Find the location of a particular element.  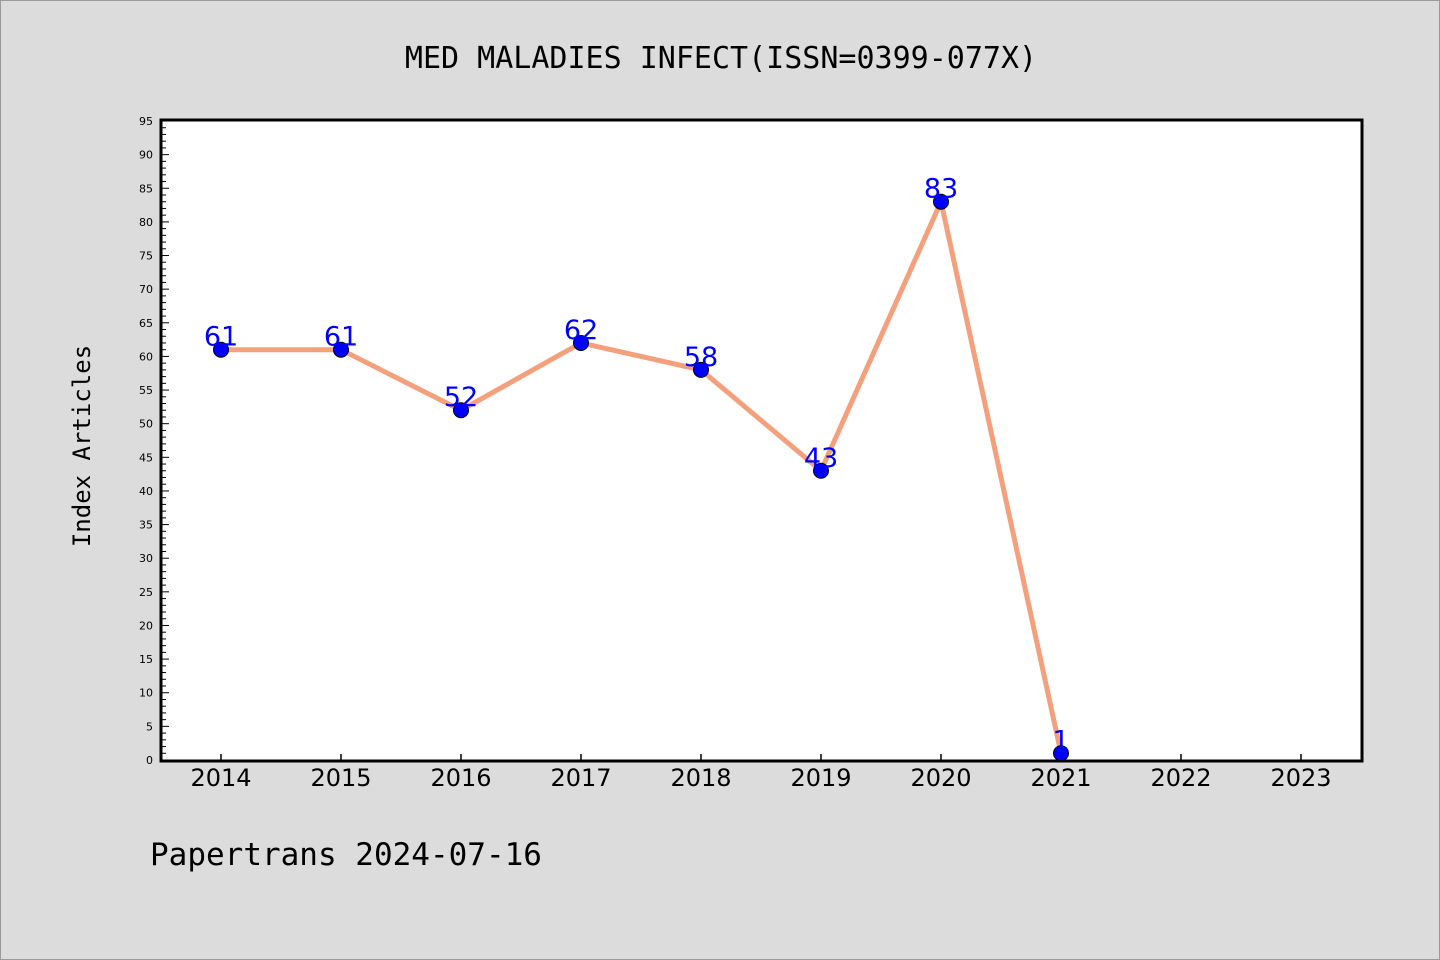

footer-source-date: Papertrans 2024-07-16 is located at coordinates (346, 855).